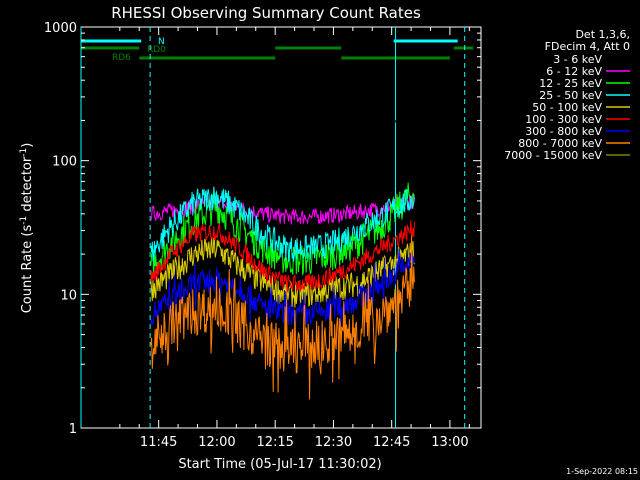 The image size is (640, 480). Describe the element at coordinates (602, 471) in the screenshot. I see `footer-timestamp: 1-Sep-2022 08:15` at that location.